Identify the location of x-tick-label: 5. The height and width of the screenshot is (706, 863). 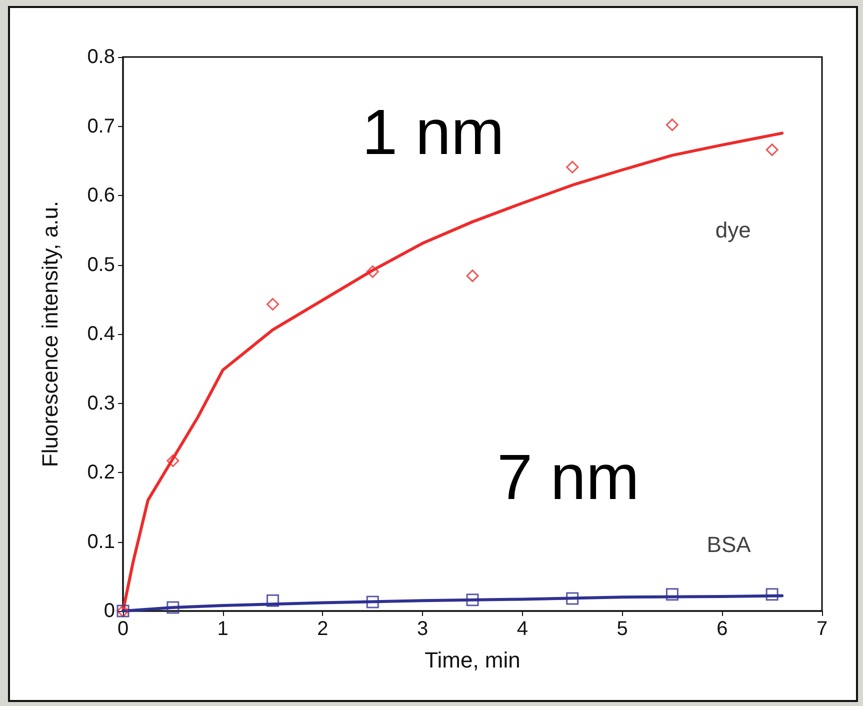
(622, 629).